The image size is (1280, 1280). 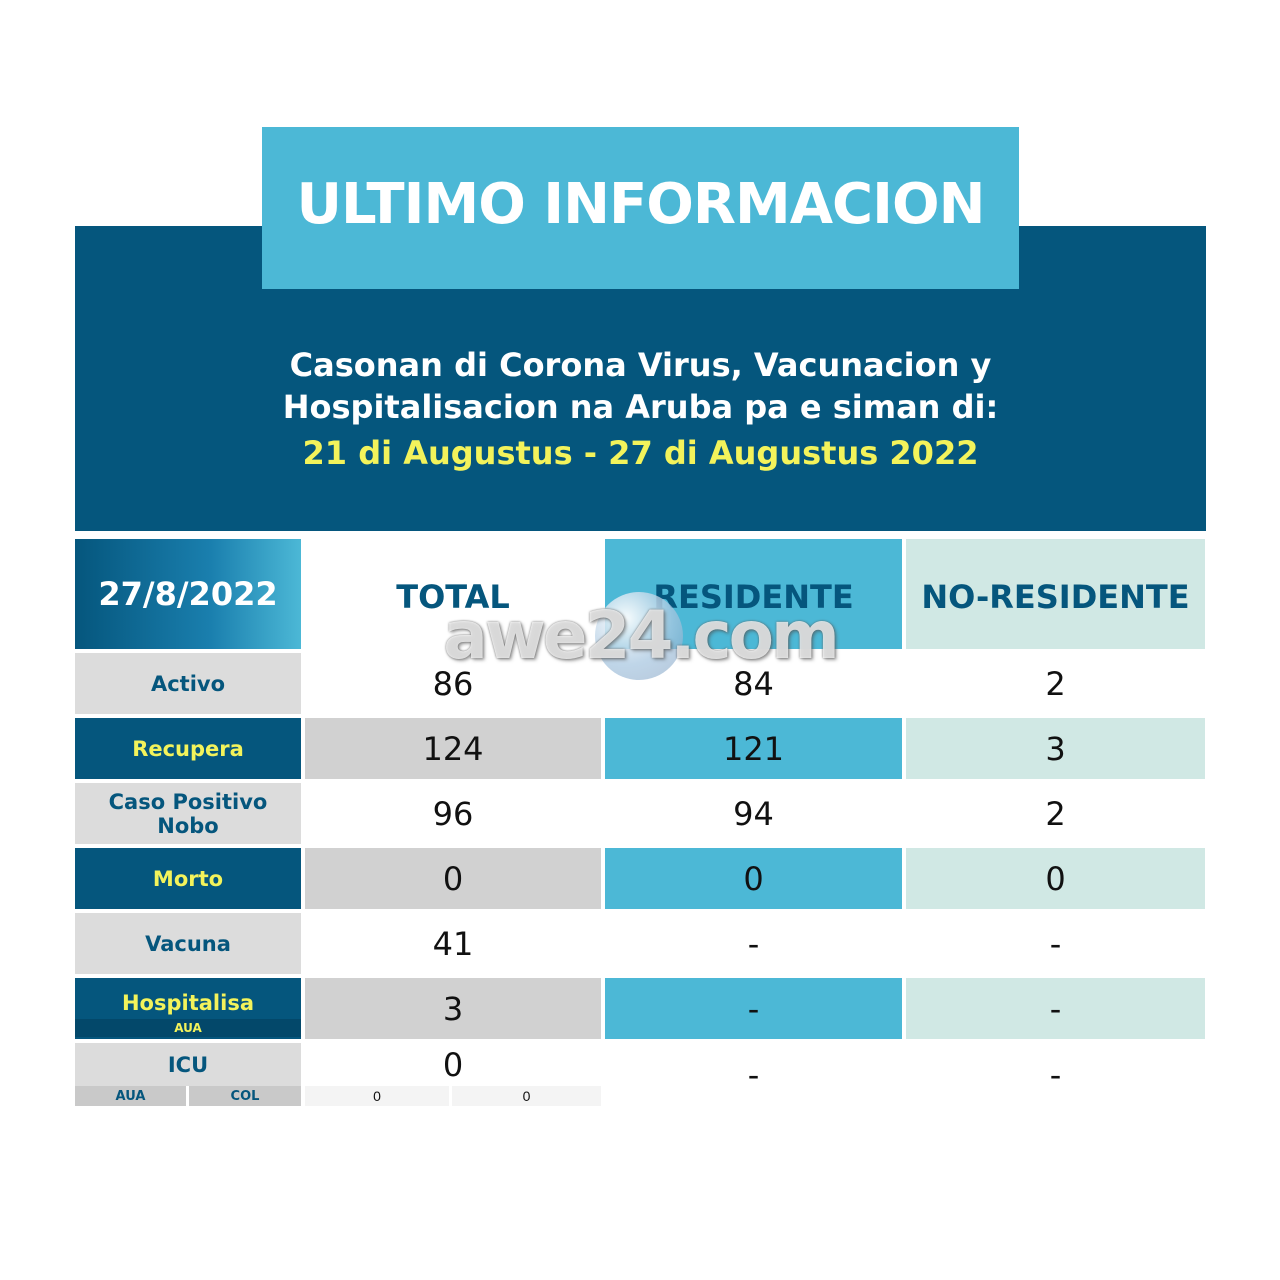 I want to click on recupera-no-residente: 3, so click(x=1055, y=748).